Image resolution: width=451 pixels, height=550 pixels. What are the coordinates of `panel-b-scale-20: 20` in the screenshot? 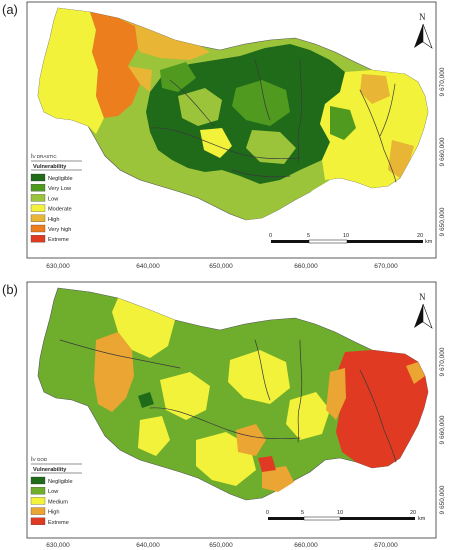 It's located at (413, 513).